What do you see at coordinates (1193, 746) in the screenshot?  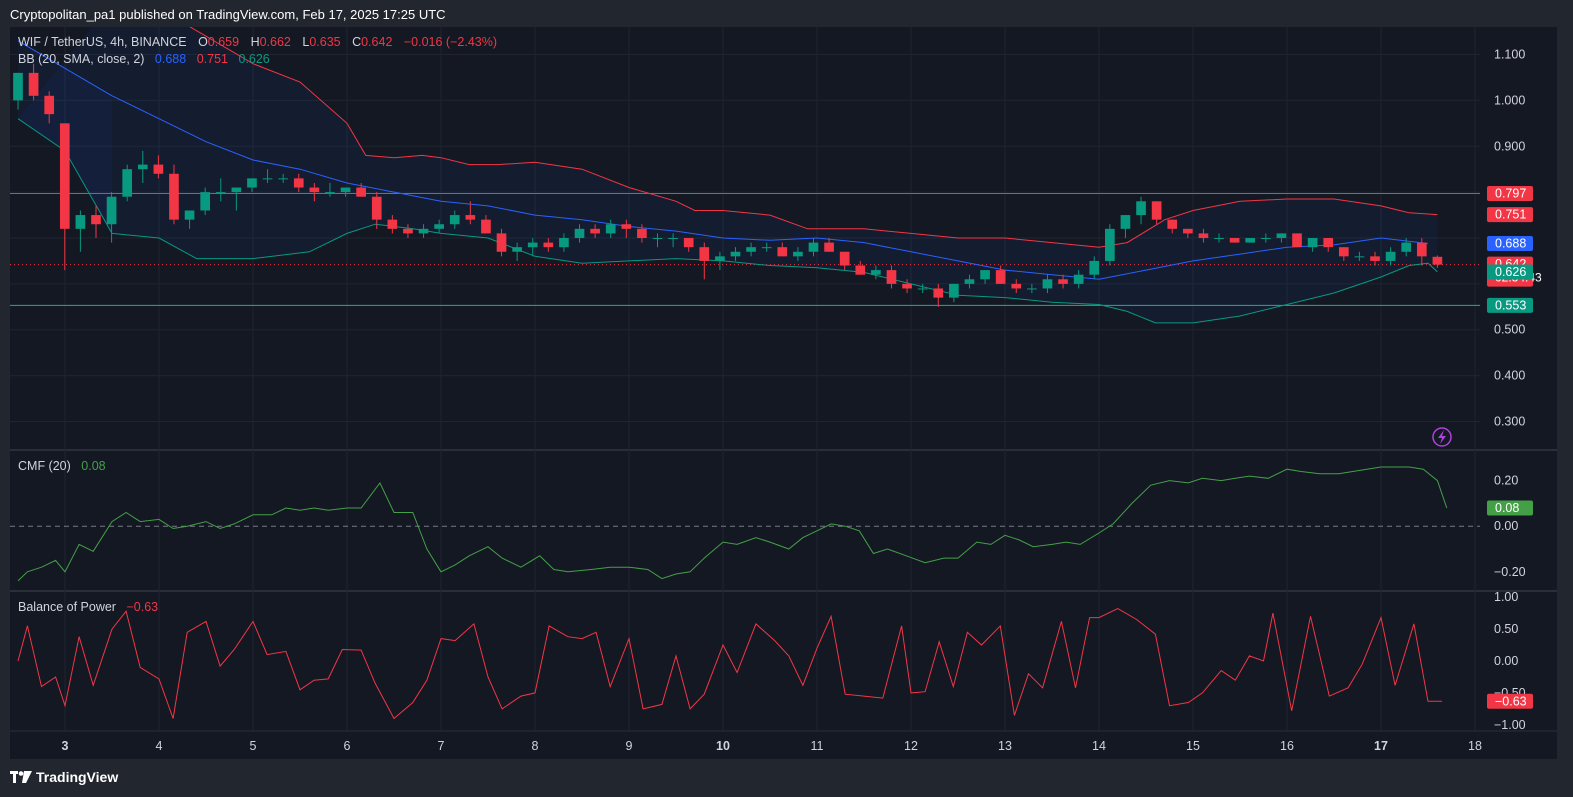 I see `time-tick-label: 15` at bounding box center [1193, 746].